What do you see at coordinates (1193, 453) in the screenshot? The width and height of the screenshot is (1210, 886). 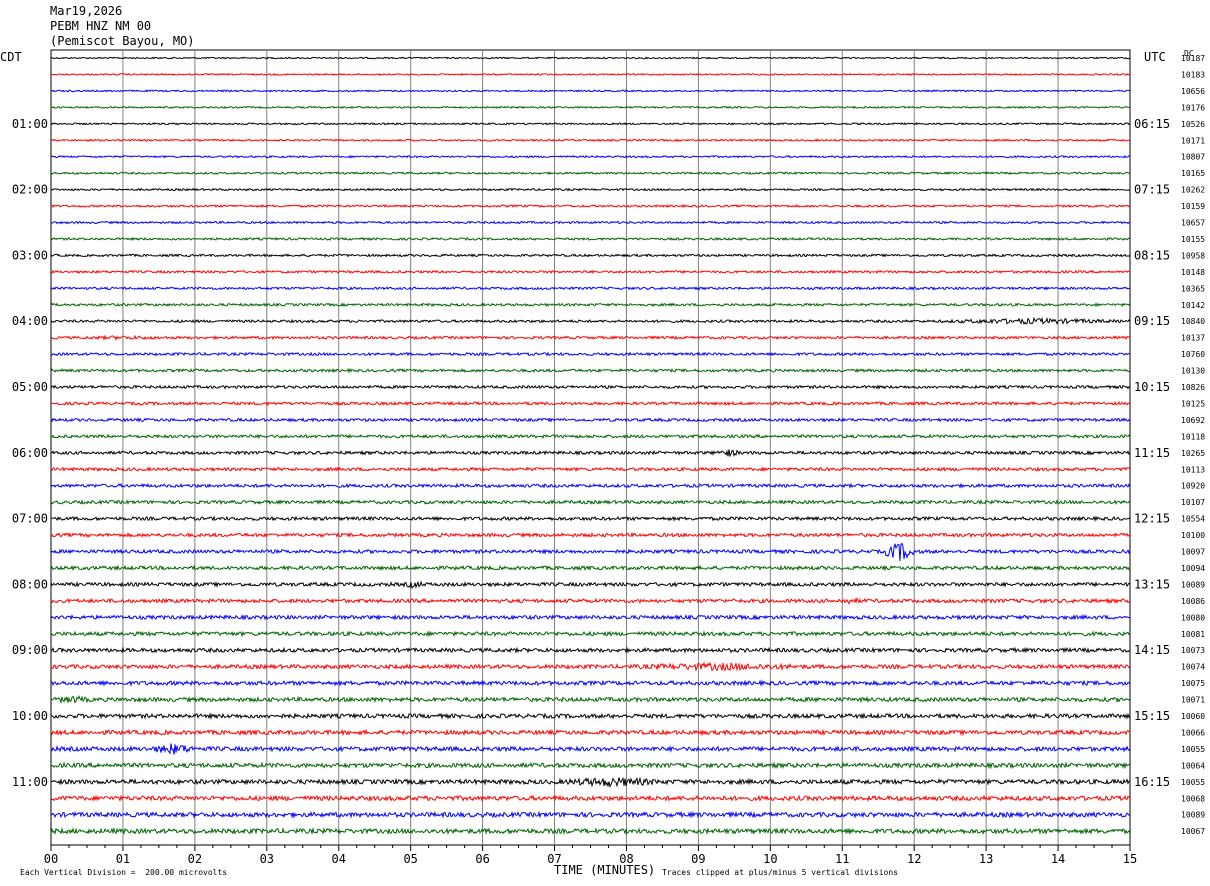 I see `dc-offset-24: 10265` at bounding box center [1193, 453].